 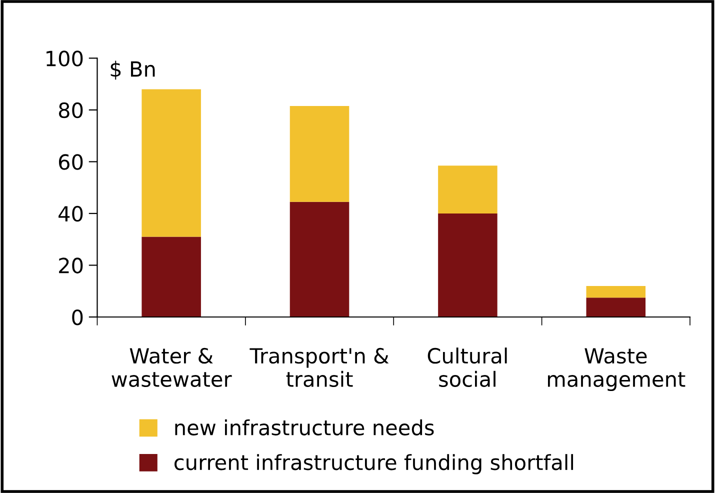 What do you see at coordinates (132, 70) in the screenshot?
I see `y-axis-title: $ Bn` at bounding box center [132, 70].